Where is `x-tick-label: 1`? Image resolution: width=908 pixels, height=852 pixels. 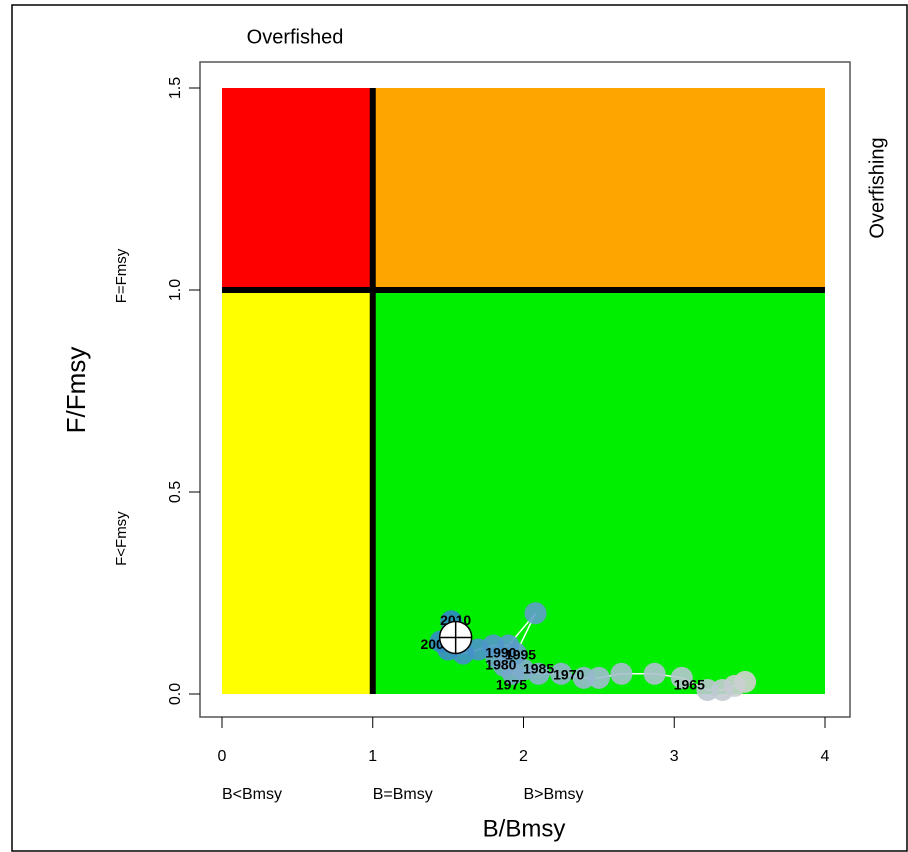
x-tick-label: 1 is located at coordinates (372, 756).